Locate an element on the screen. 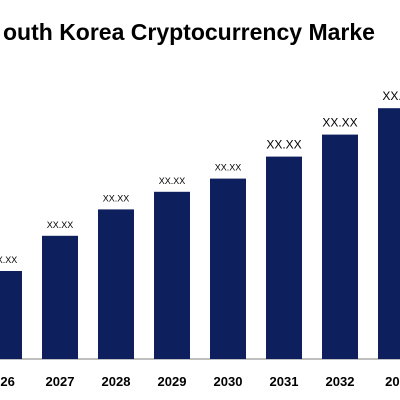  bar-2028 is located at coordinates (116, 284).